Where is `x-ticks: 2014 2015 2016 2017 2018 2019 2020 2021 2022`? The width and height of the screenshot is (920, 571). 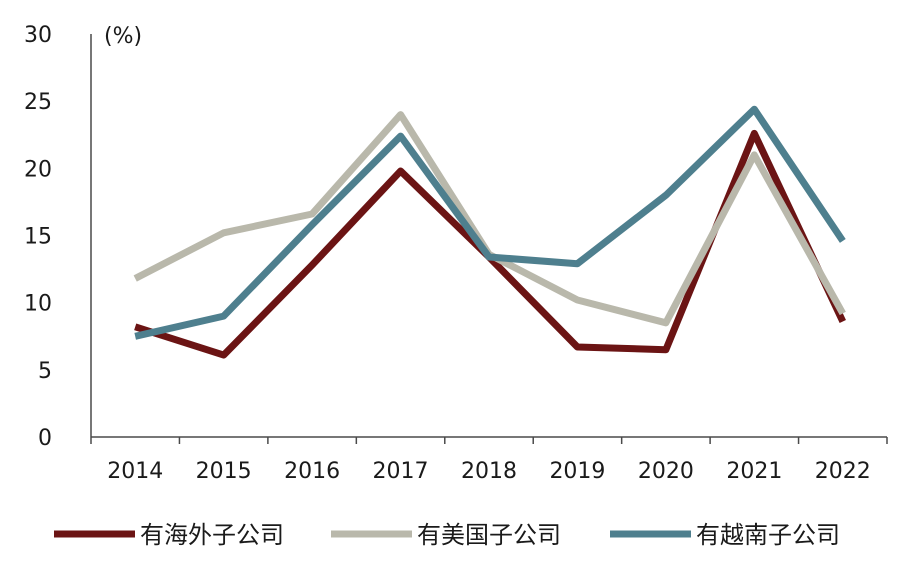 x-ticks: 2014 2015 2016 2017 2018 2019 2020 2021 2022 is located at coordinates (489, 460).